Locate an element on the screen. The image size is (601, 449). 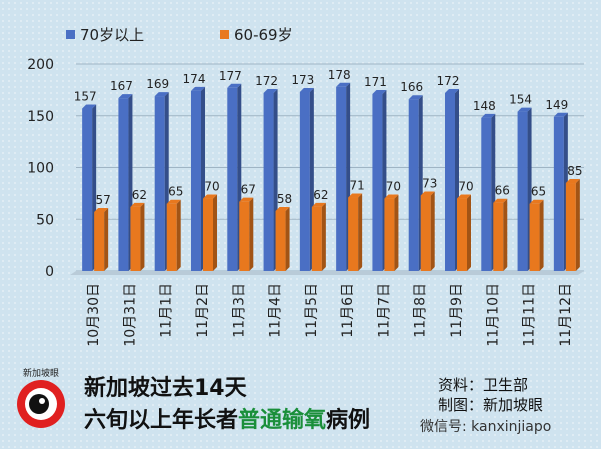
x-tick-label: 10月31日 is located at coordinates (130, 315).